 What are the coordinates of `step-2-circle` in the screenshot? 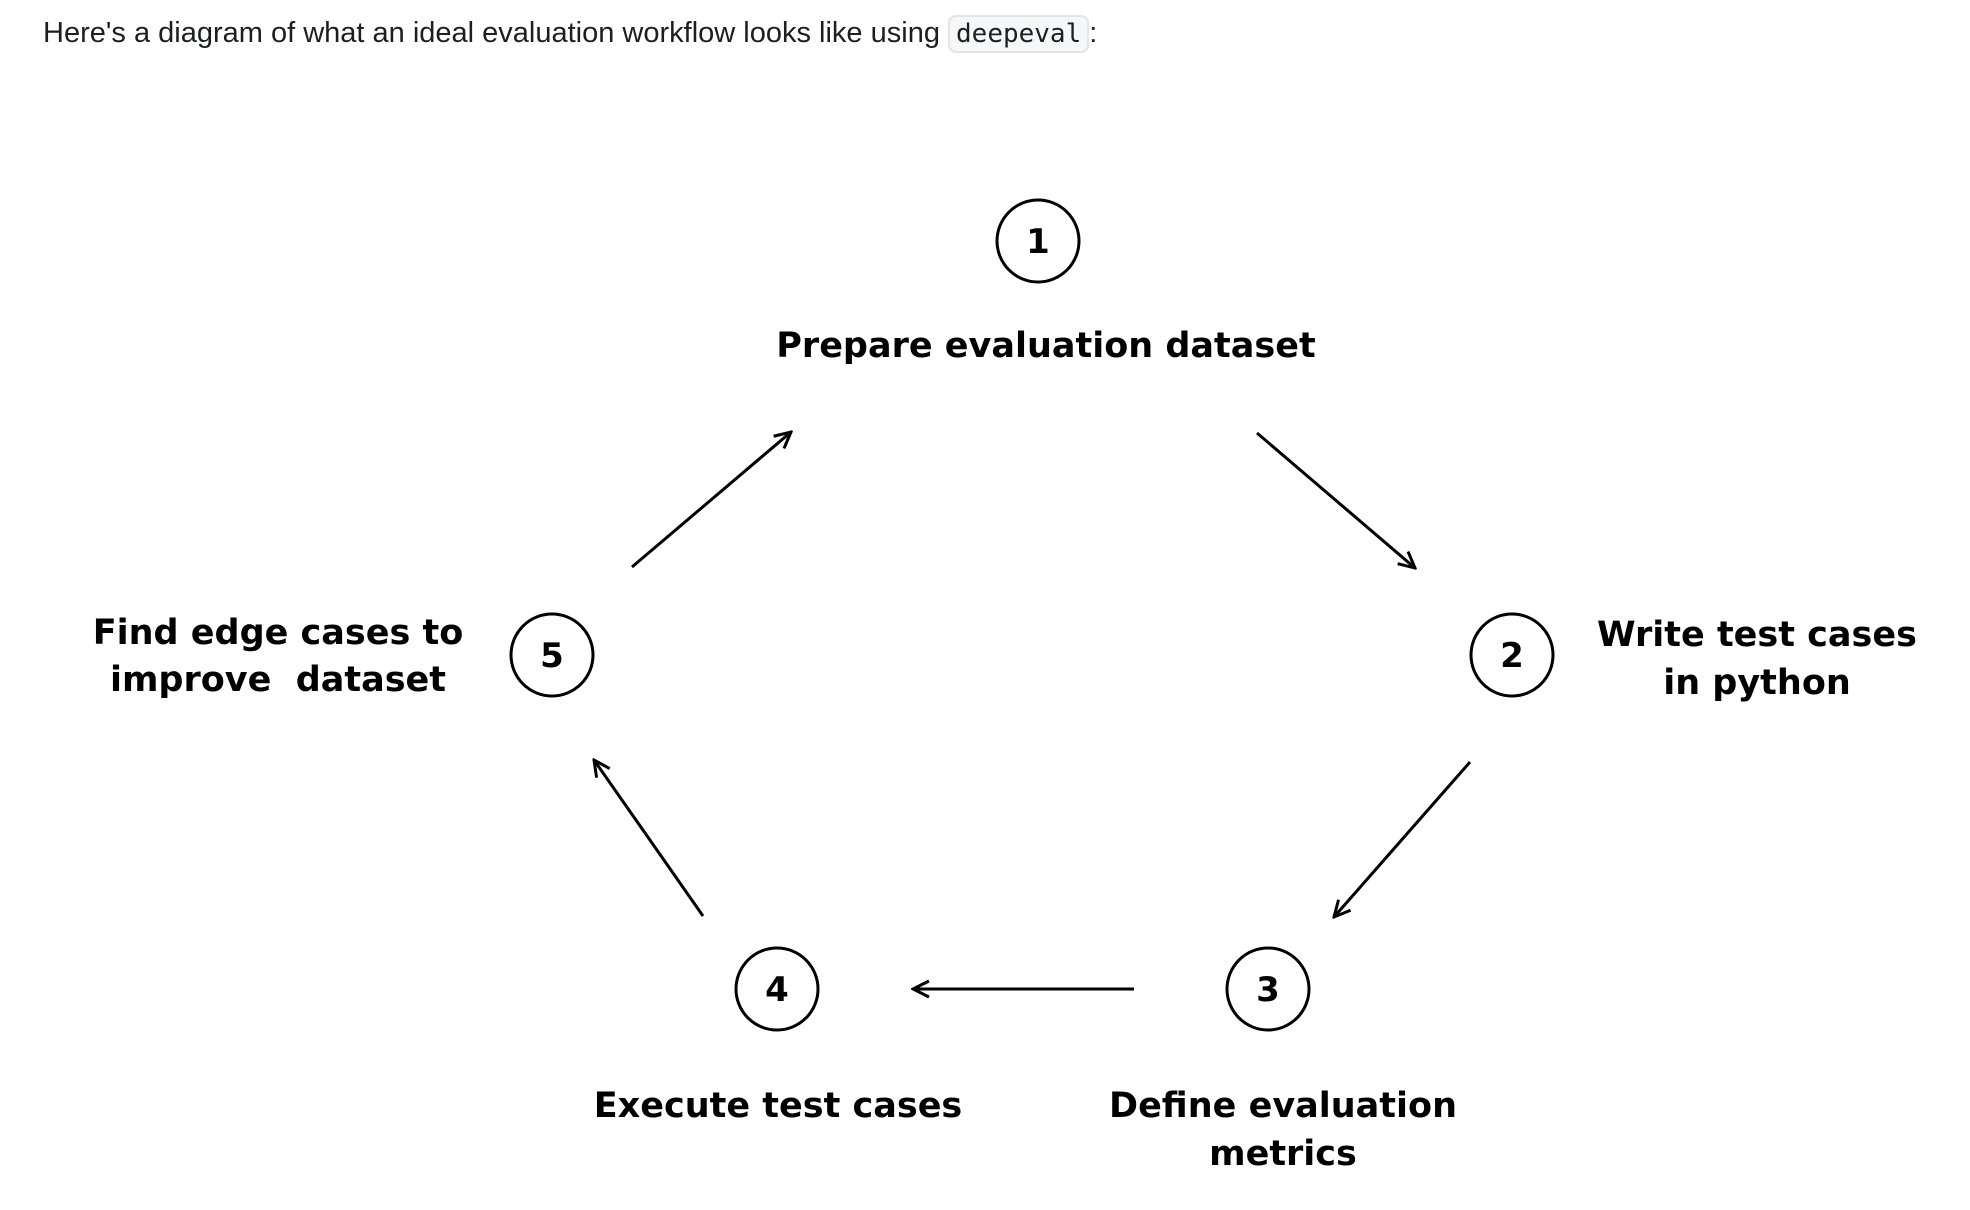 It's located at (1512, 655).